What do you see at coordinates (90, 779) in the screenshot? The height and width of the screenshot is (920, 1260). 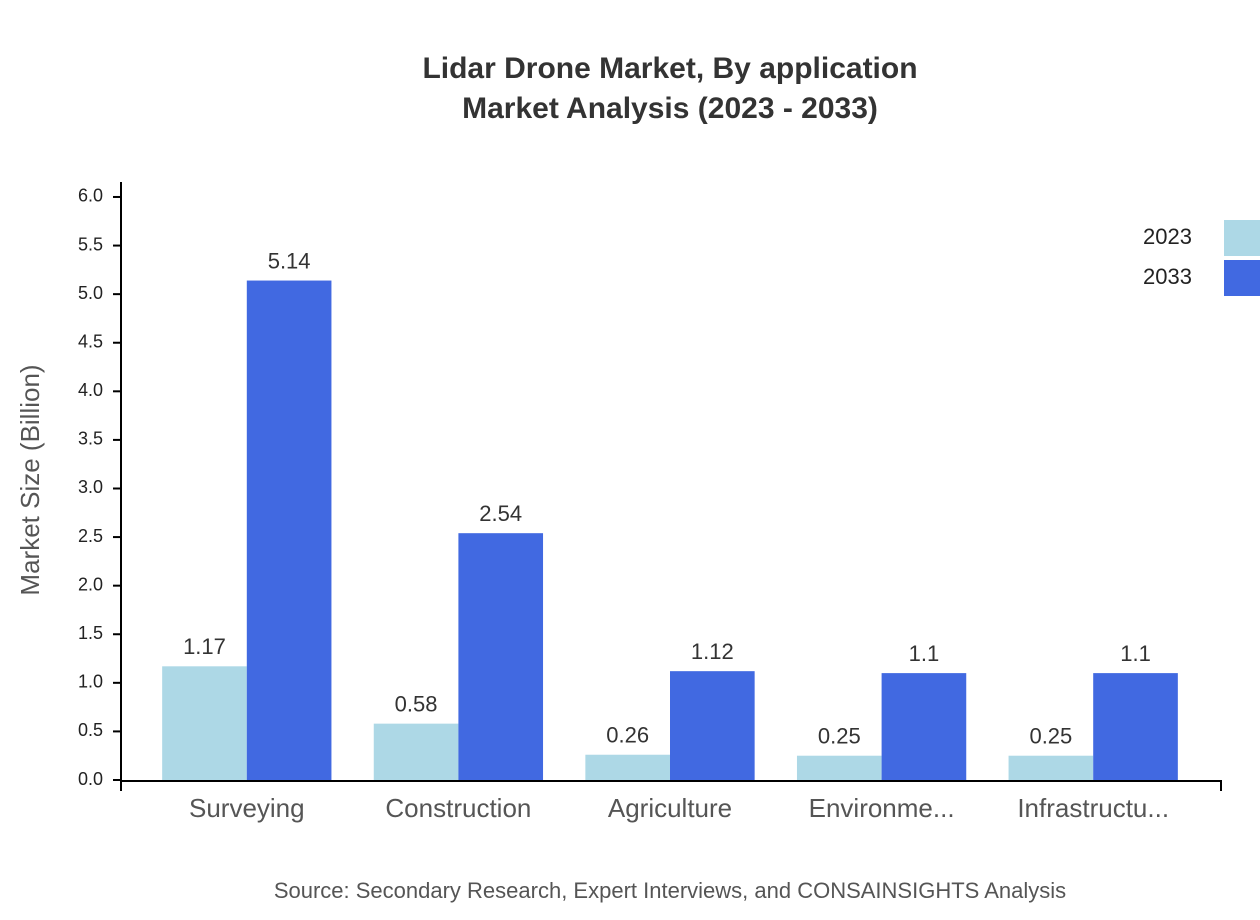 I see `y-tick-label: 0.0` at bounding box center [90, 779].